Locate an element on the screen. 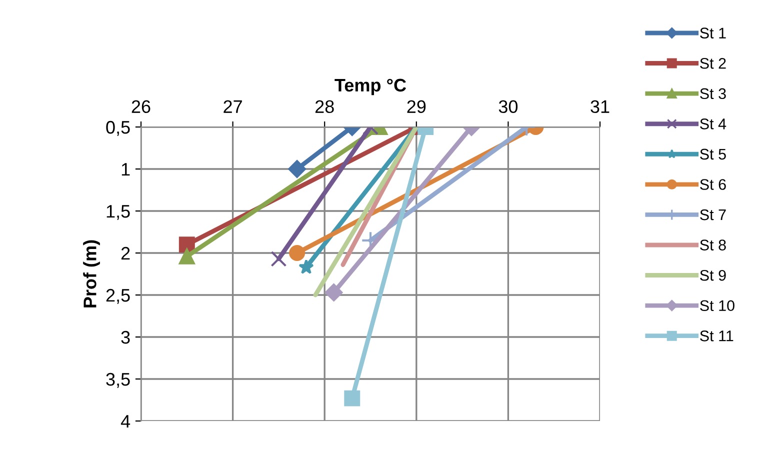  x-axis-title: Temp °C is located at coordinates (370, 87).